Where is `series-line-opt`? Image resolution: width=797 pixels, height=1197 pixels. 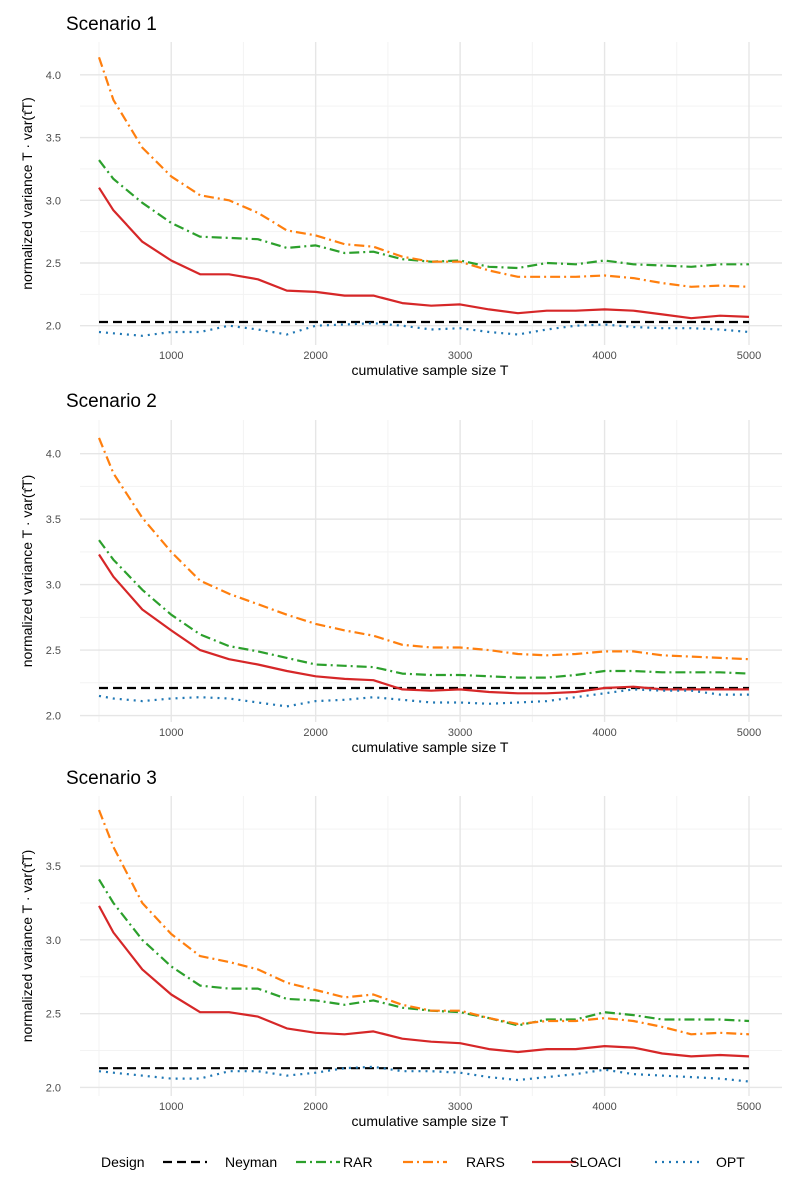
series-line-opt is located at coordinates (423, 698).